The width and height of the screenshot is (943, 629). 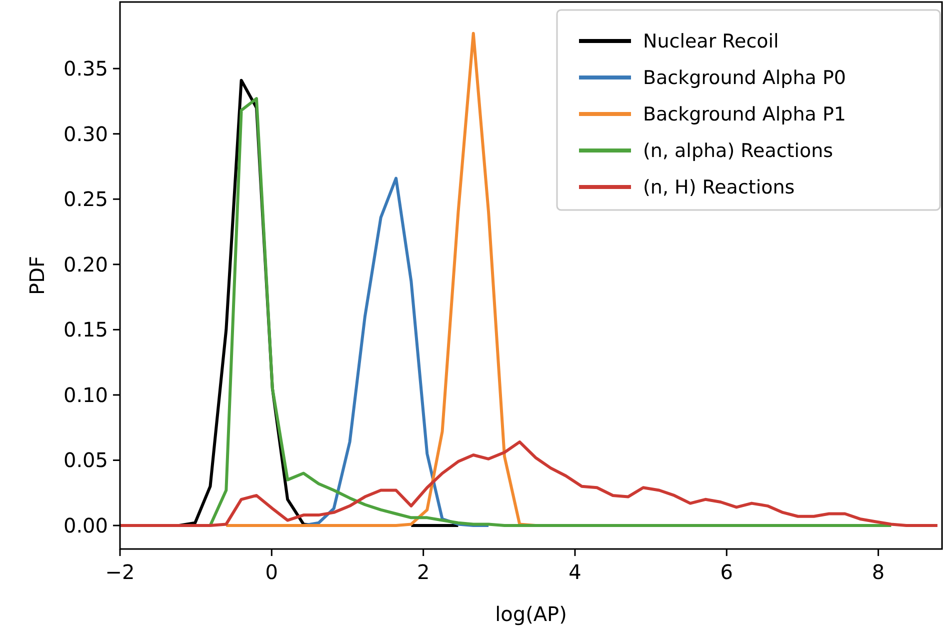 I want to click on legend-label: Nuclear Recoil, so click(x=711, y=41).